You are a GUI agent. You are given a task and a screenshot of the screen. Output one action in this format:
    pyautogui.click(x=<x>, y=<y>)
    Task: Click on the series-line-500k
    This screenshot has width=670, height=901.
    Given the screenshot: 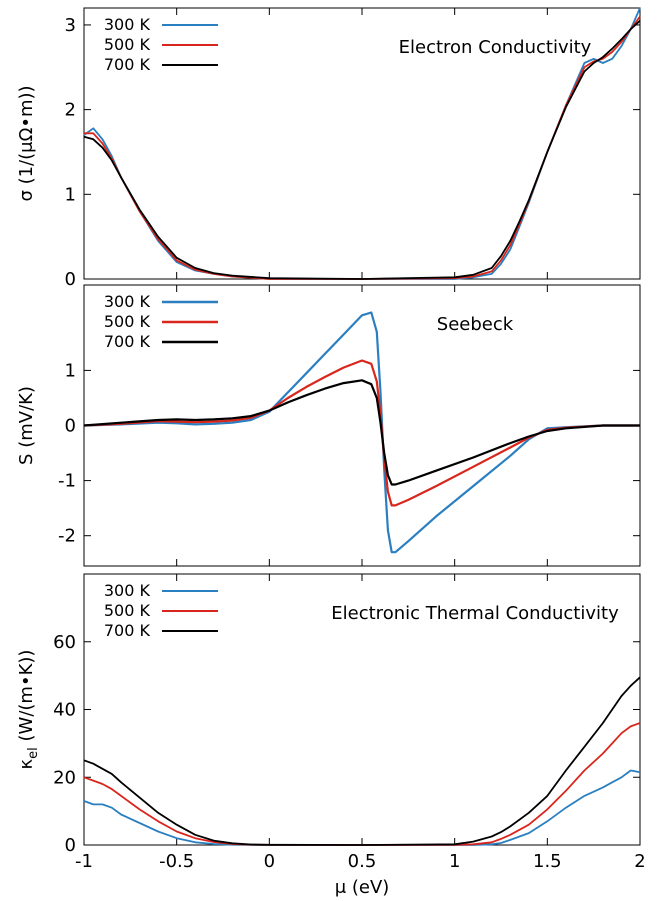 What is the action you would take?
    pyautogui.click(x=361, y=433)
    